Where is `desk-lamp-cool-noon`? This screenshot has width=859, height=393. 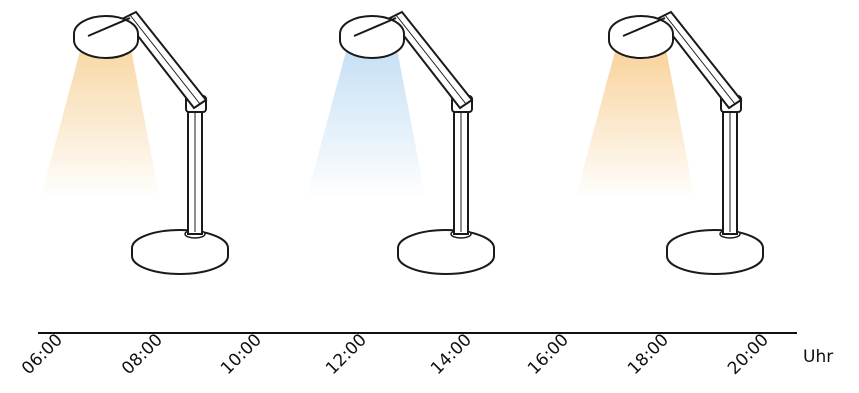 desk-lamp-cool-noon is located at coordinates (400, 142).